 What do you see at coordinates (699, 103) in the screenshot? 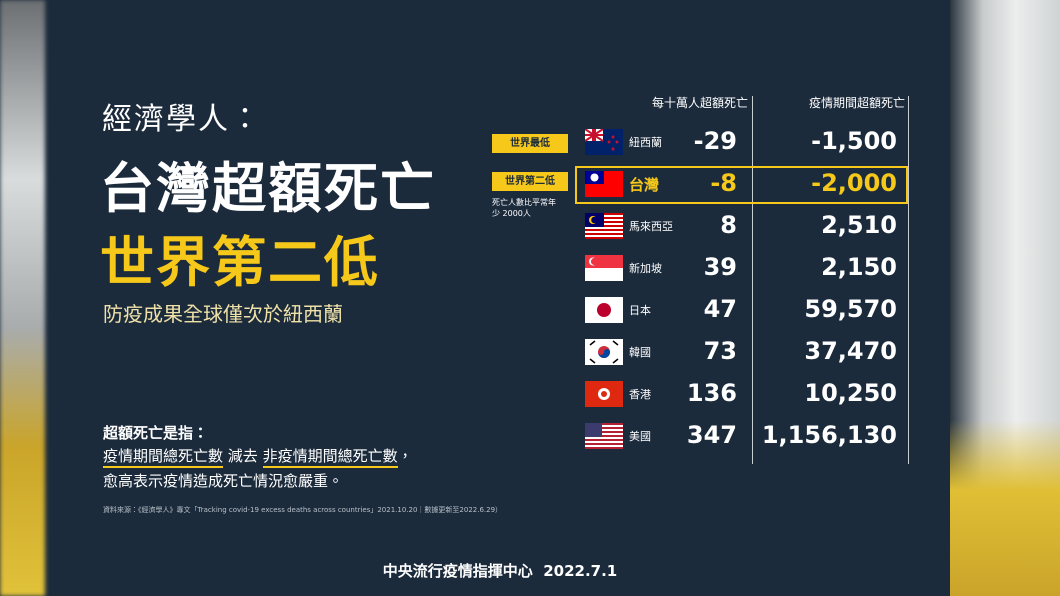
I see `column-header: 每十萬人超額死亡` at bounding box center [699, 103].